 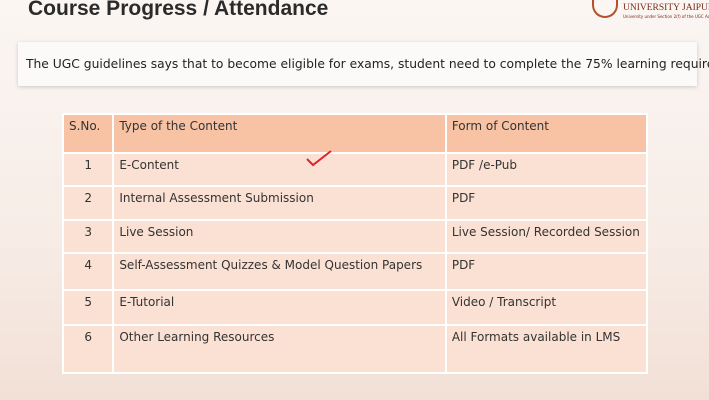 I want to click on table-cell: E-Tutorial, so click(x=279, y=307).